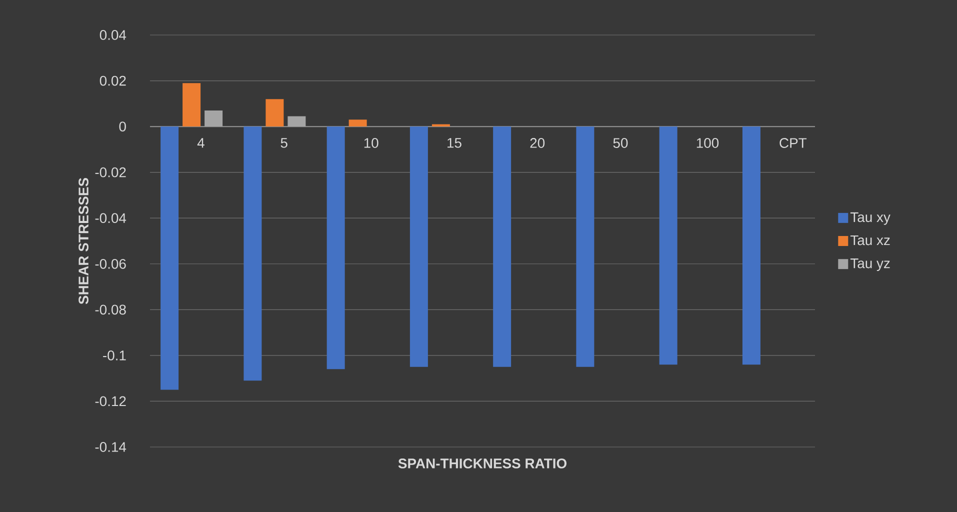 The height and width of the screenshot is (512, 957). Describe the element at coordinates (870, 265) in the screenshot. I see `legend-label: Tau yz` at that location.